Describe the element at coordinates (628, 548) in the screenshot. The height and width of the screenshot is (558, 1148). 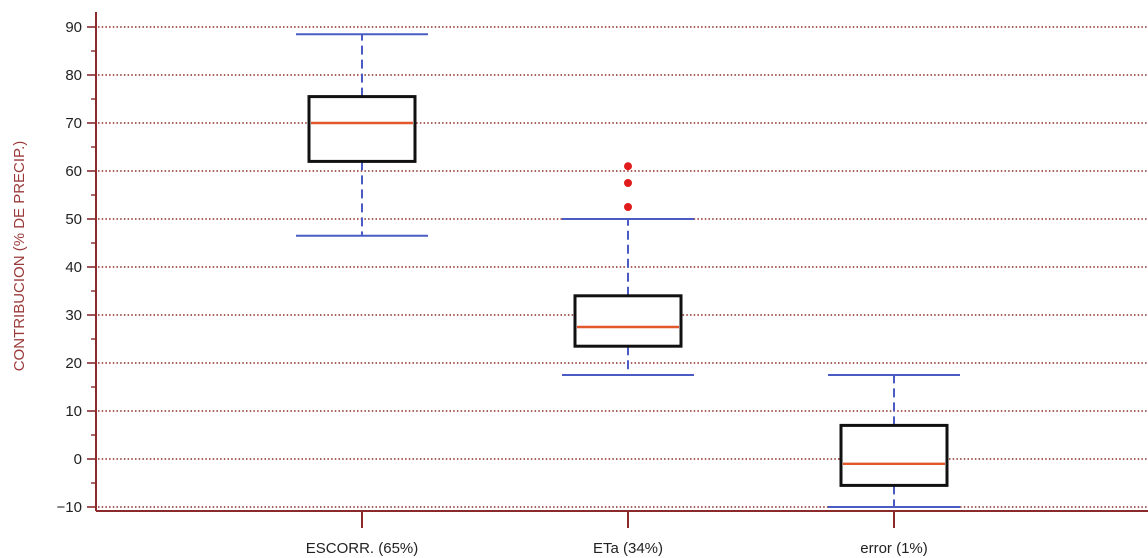
I see `x-tick-label: ETa (34%)` at that location.